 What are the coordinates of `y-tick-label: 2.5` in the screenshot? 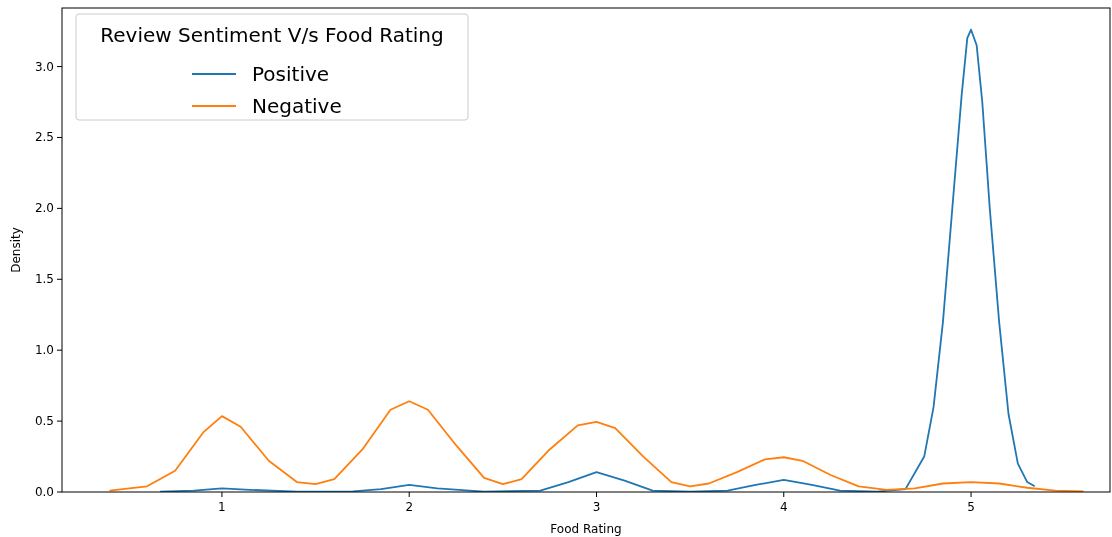 It's located at (44, 137).